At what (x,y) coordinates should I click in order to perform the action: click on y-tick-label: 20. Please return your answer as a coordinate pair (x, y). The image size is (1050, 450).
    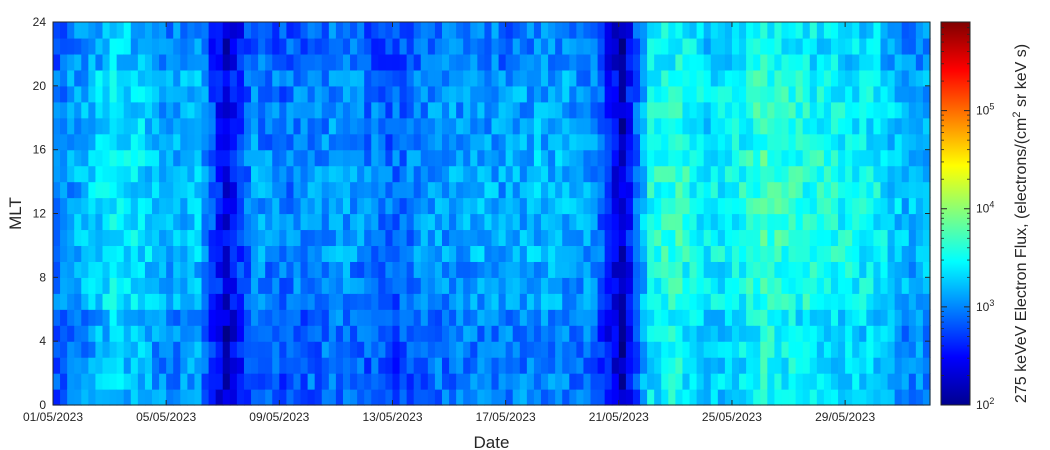
    Looking at the image, I should click on (40, 86).